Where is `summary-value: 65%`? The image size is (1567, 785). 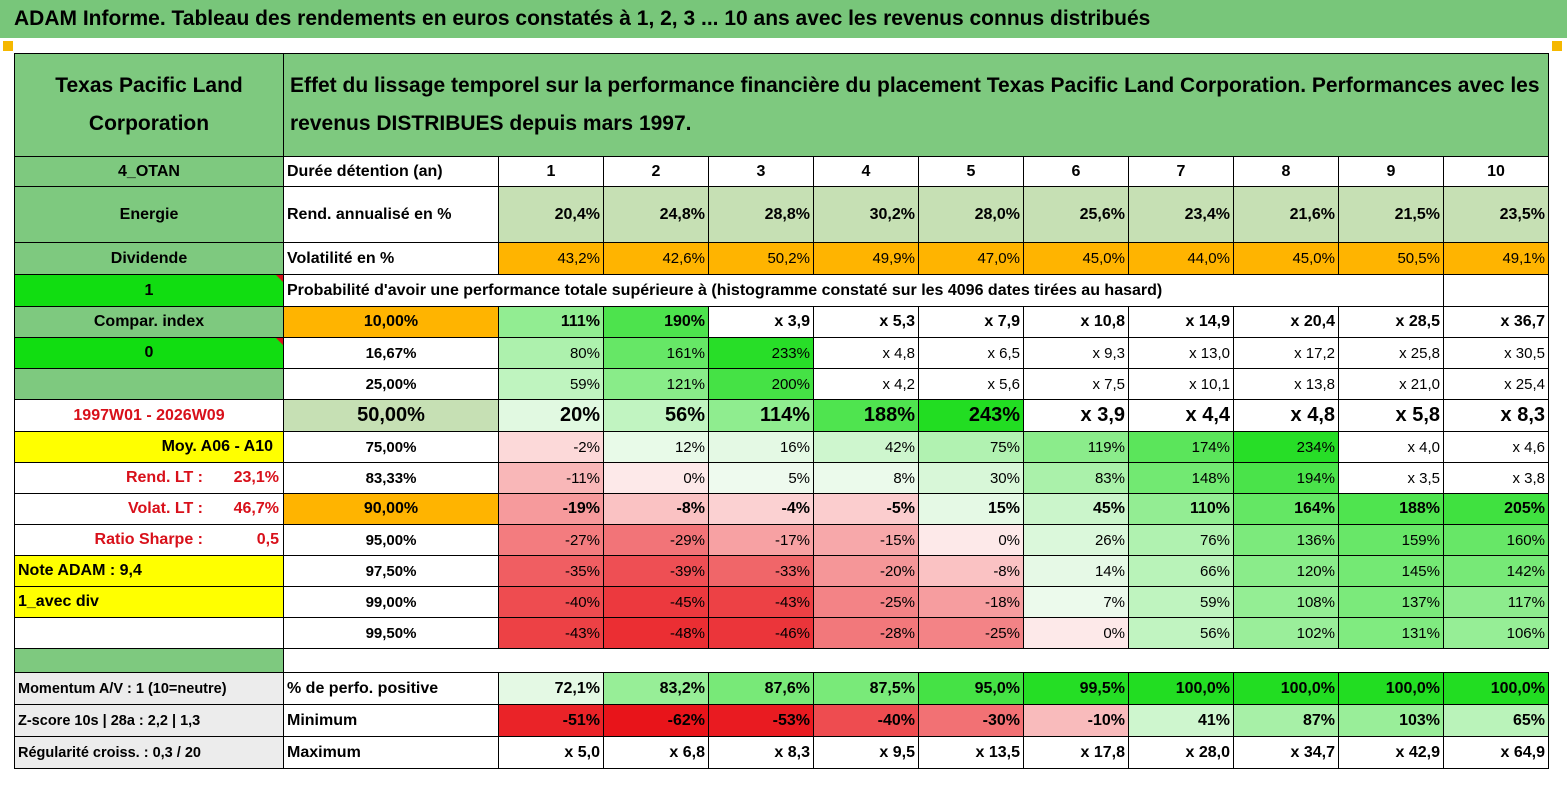
summary-value: 65% is located at coordinates (1496, 720).